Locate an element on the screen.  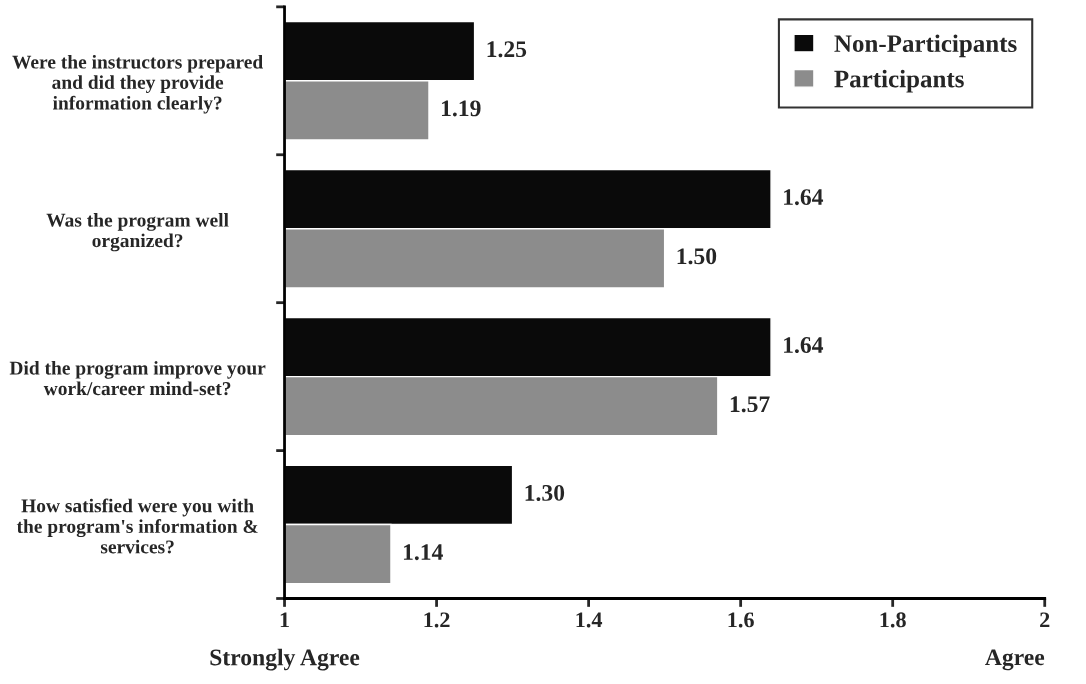
y-tick-label: How satisfied were you with the program's information & services? is located at coordinates (137, 526).